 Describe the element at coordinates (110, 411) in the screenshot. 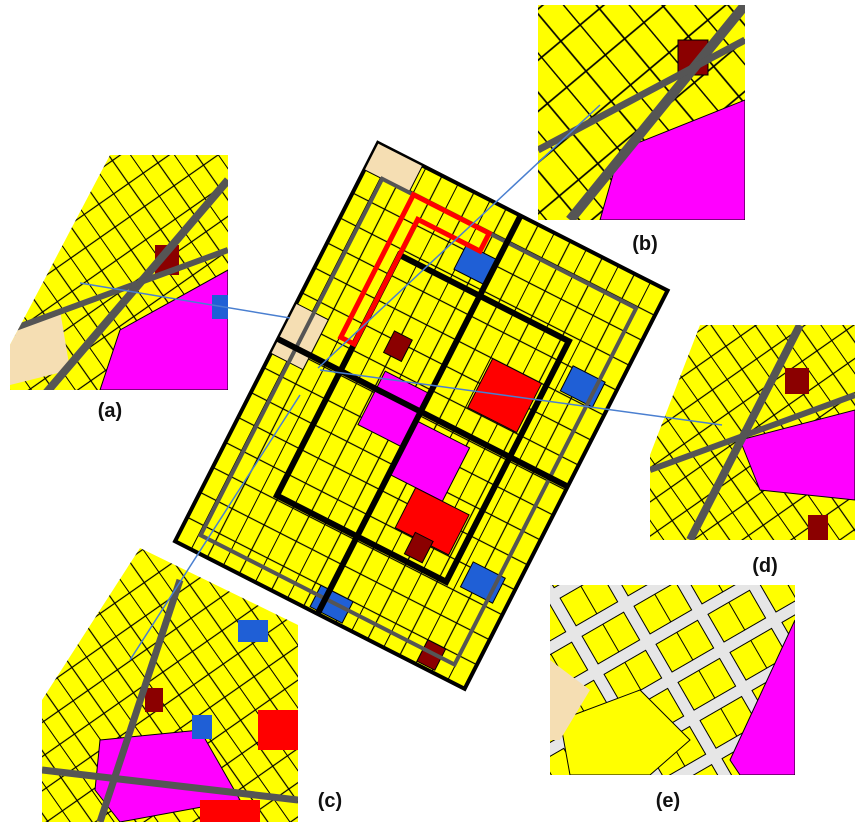

I see `panel-label: (a)` at that location.